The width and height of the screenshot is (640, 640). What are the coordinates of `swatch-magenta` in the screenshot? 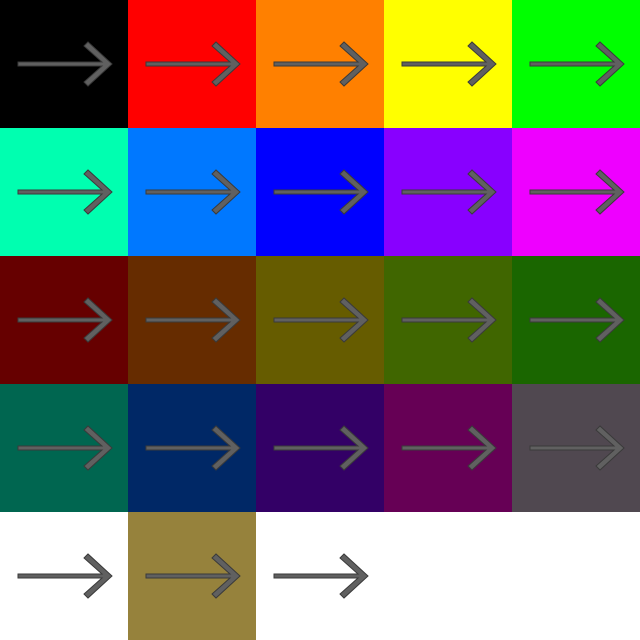 It's located at (576, 192).